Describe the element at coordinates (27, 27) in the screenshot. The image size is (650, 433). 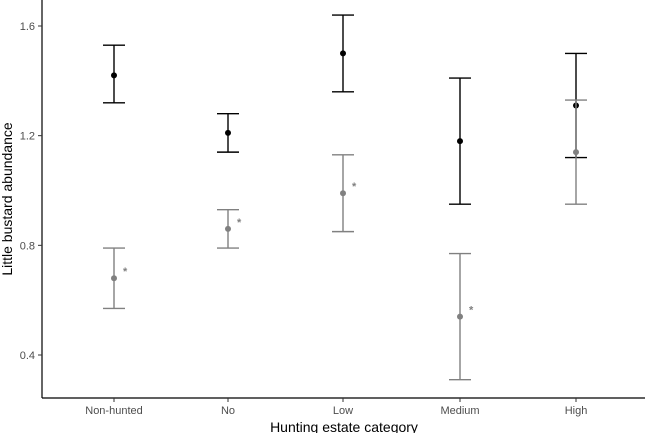
I see `y-tick-label: 1.6` at that location.